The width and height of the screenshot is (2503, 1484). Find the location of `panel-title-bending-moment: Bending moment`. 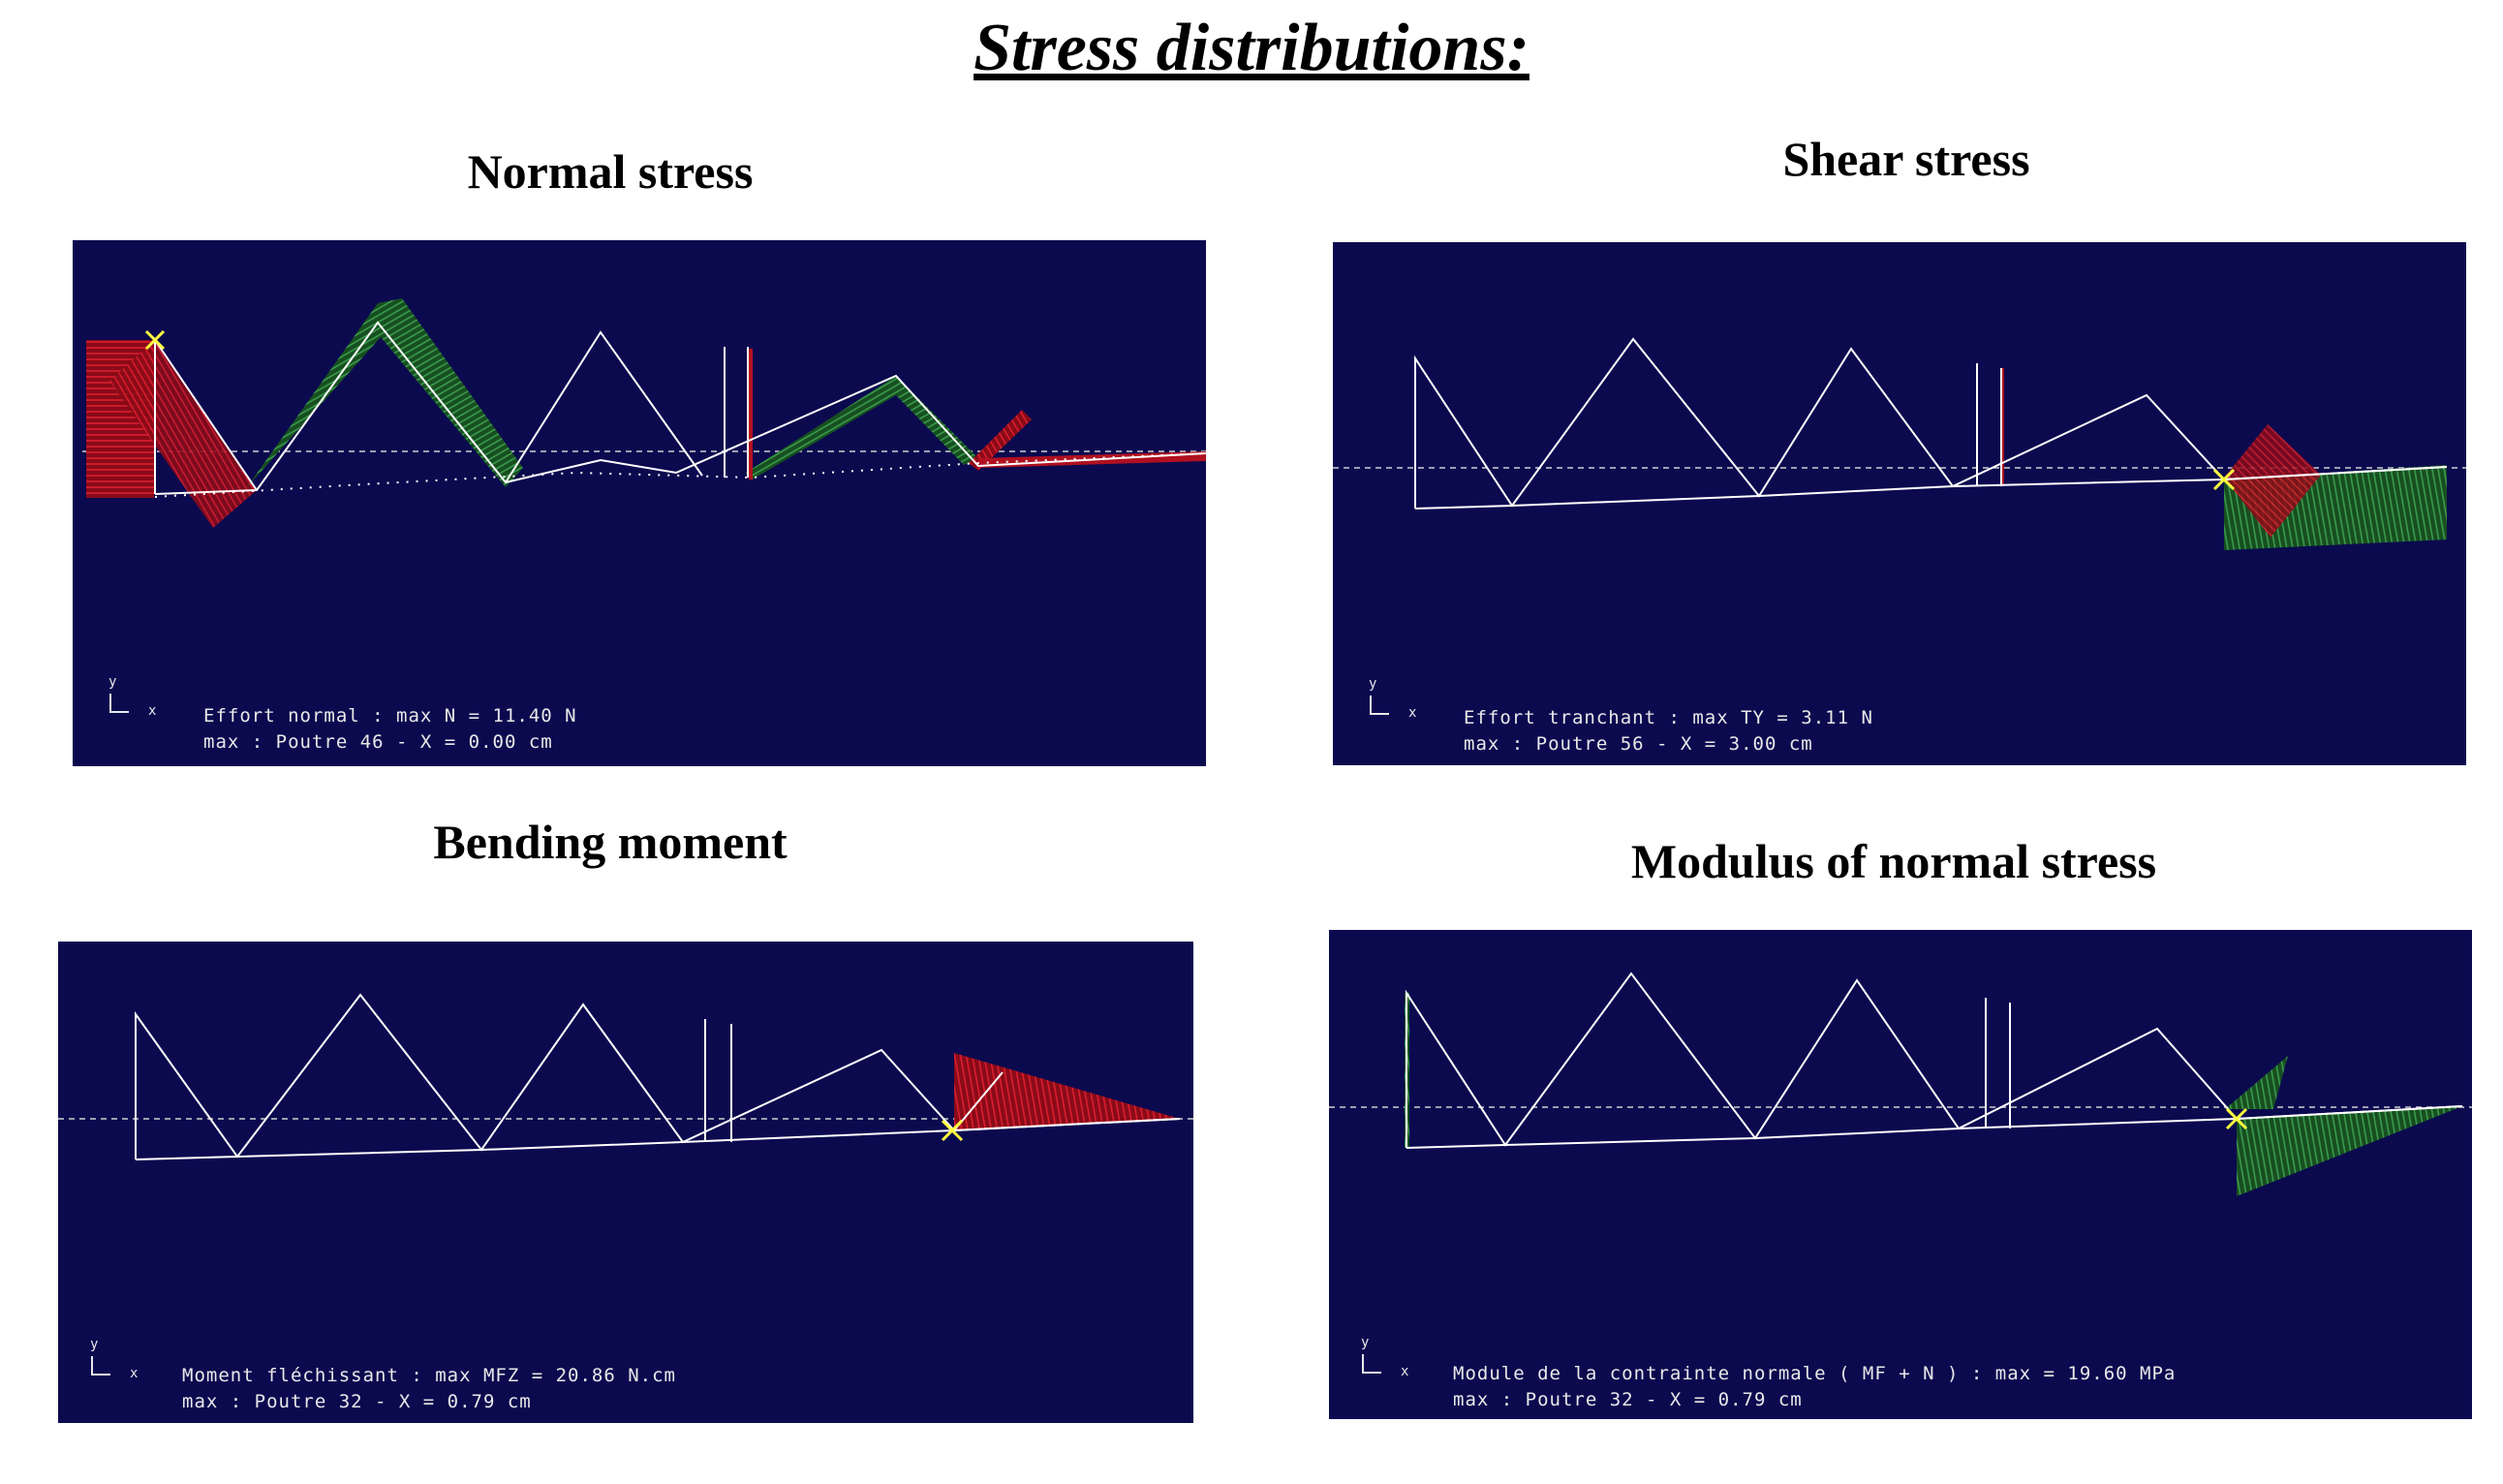

panel-title-bending-moment: Bending moment is located at coordinates (610, 842).